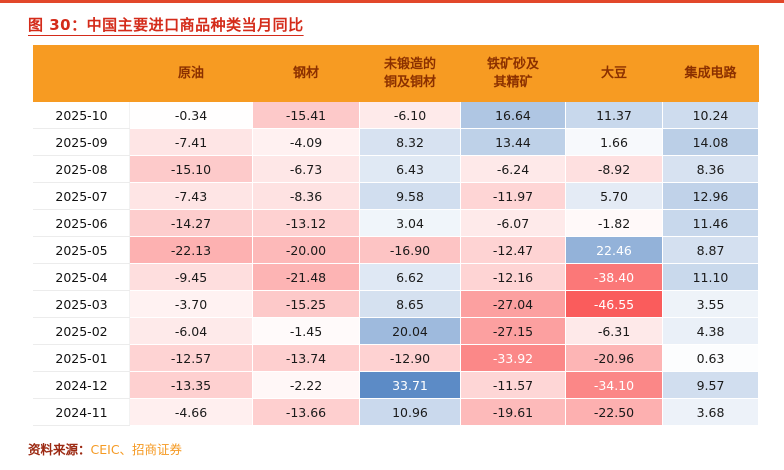 The image size is (784, 470). I want to click on value-cell: 0.63, so click(710, 358).